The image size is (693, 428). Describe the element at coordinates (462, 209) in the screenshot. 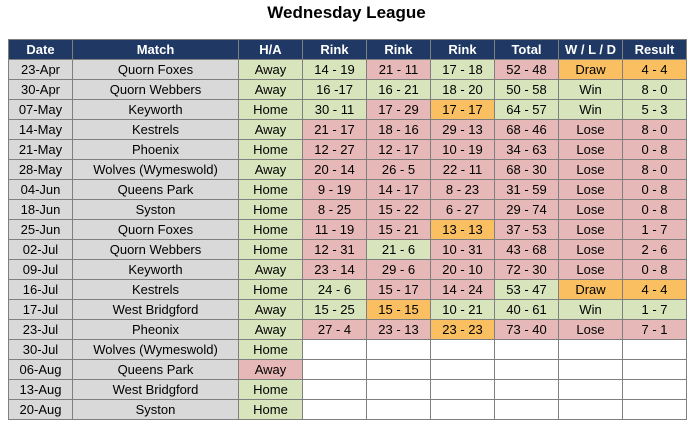

I see `rink-3-cell: 6 - 27` at that location.